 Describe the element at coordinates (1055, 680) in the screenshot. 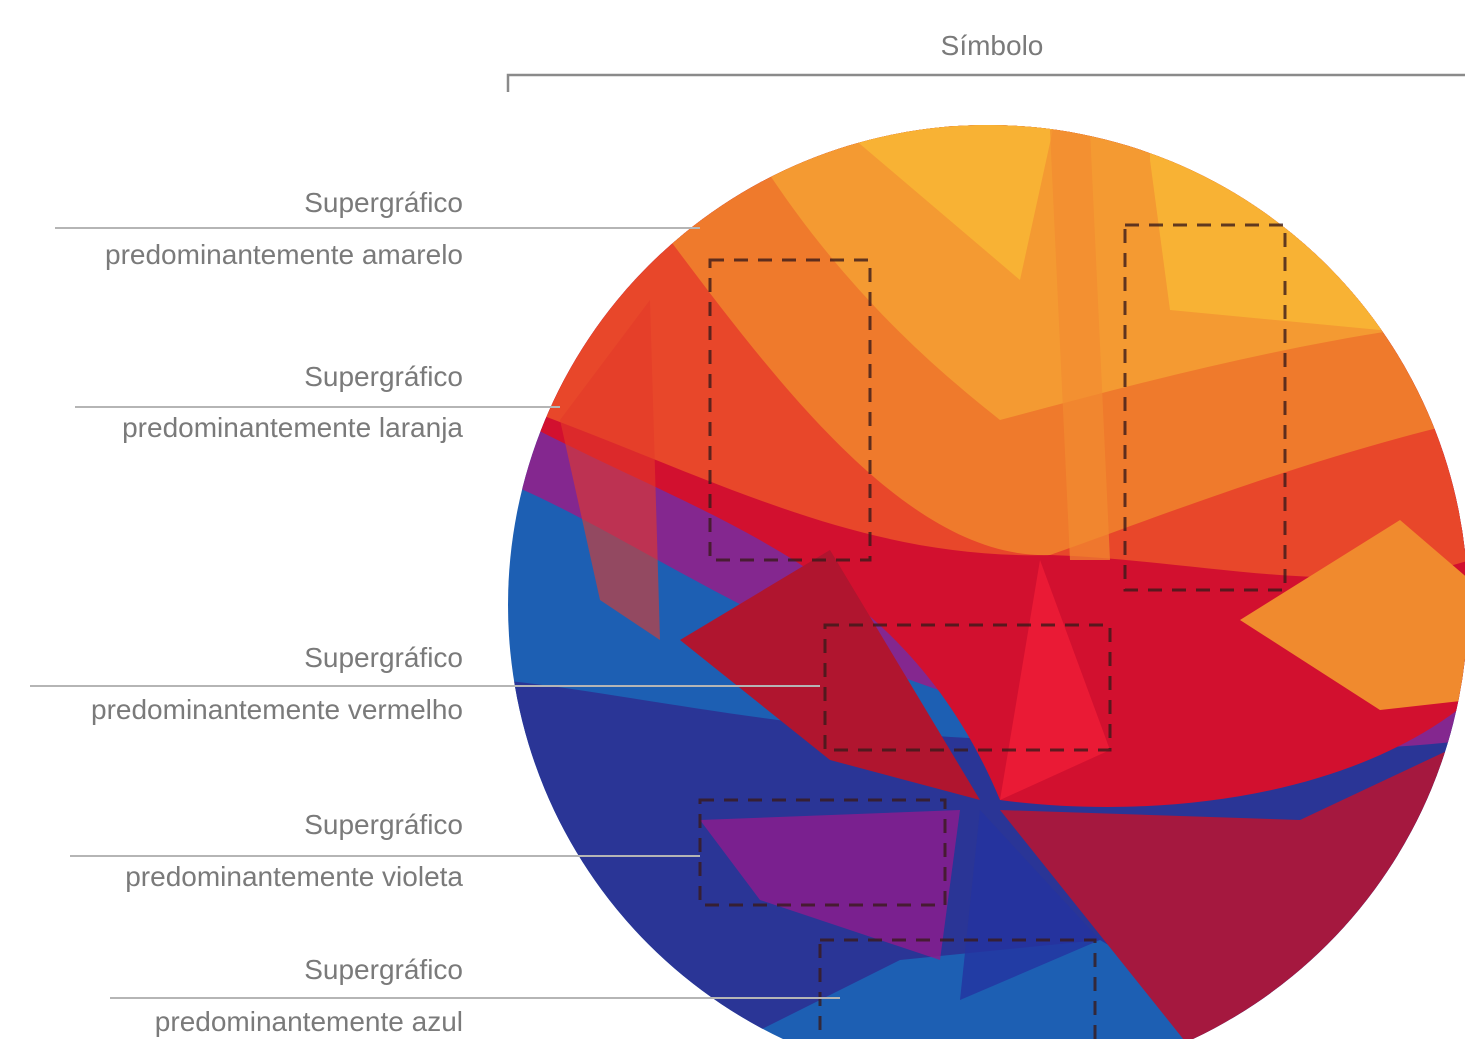

I see `facet-bright-red` at that location.